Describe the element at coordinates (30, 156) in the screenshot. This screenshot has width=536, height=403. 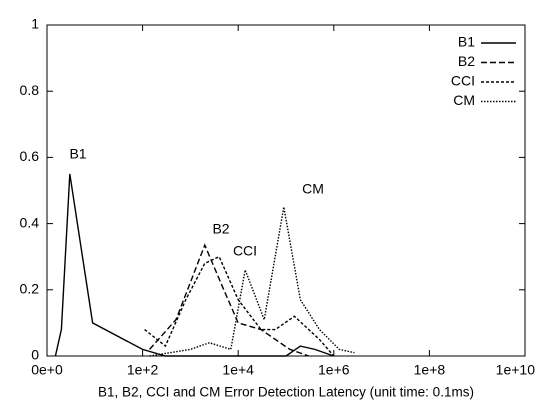
I see `y-tick-label: 0.6` at that location.